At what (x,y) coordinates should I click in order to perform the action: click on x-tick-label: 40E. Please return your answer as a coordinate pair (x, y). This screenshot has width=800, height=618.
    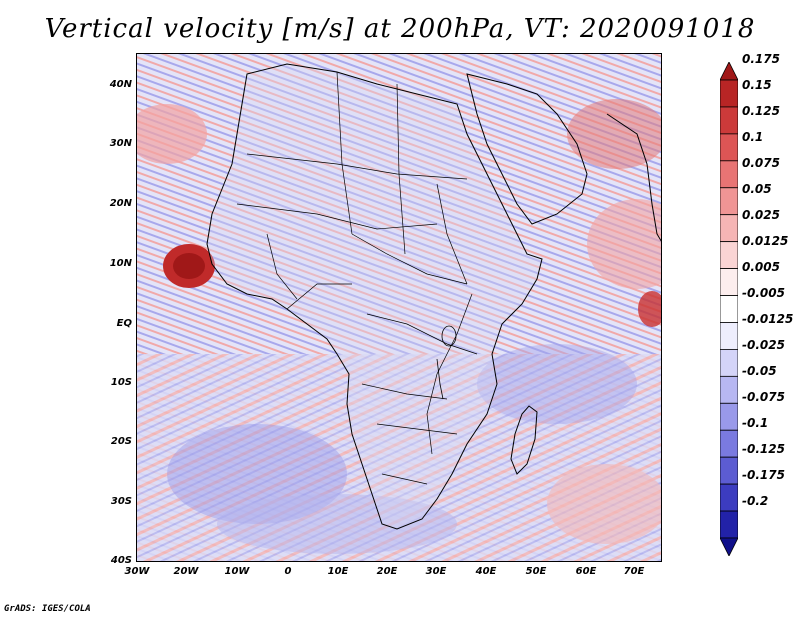
    Looking at the image, I should click on (486, 571).